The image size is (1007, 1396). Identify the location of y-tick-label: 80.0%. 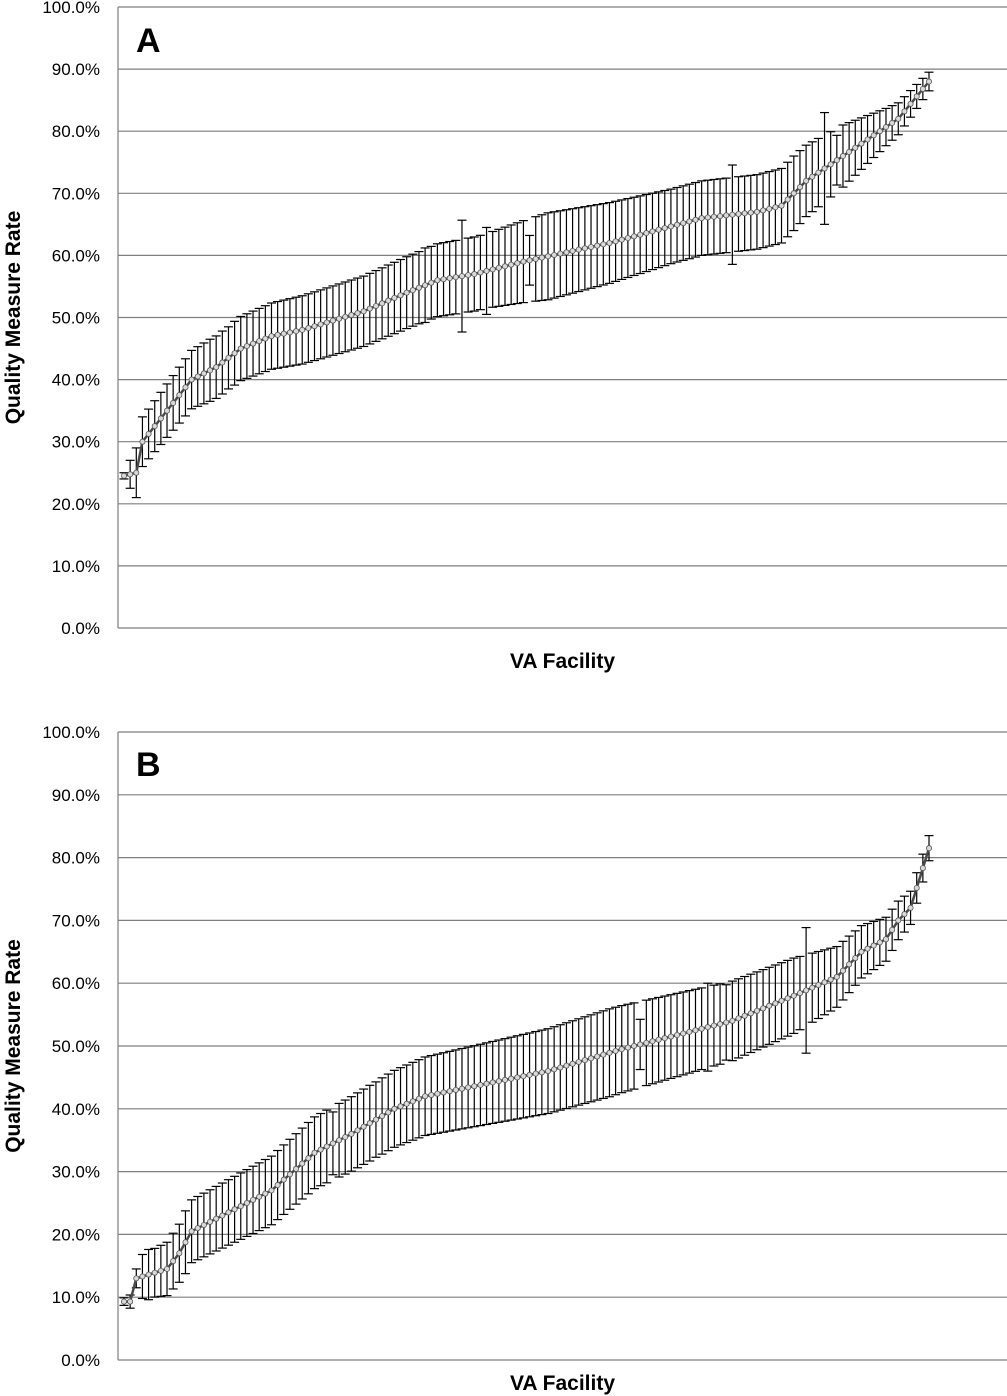
(76, 131).